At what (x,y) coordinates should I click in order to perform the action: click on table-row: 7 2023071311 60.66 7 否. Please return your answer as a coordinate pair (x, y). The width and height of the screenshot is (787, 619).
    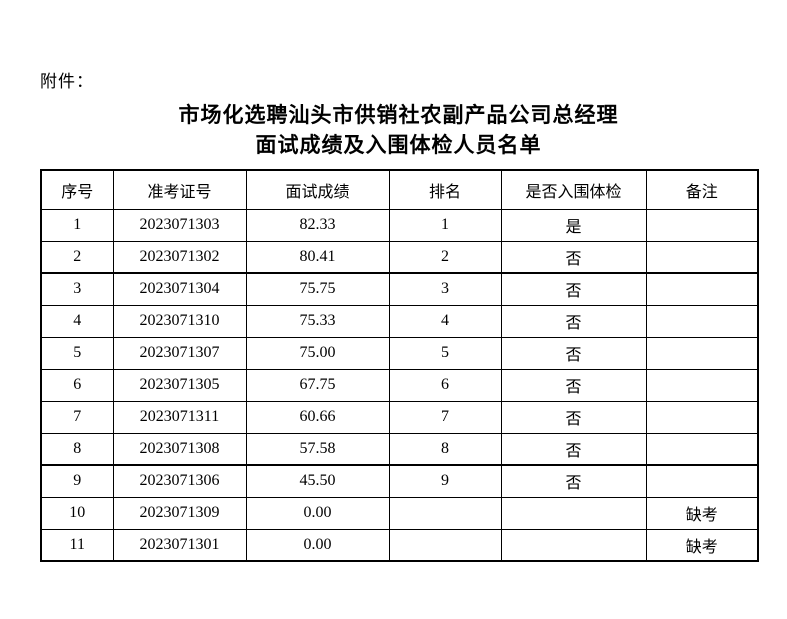
    Looking at the image, I should click on (399, 417).